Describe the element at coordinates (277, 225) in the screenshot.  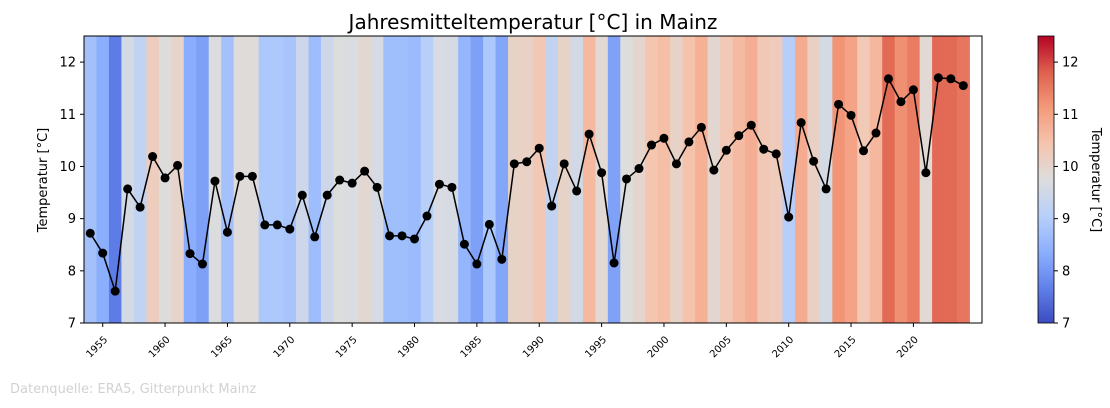
I see `data-point-1969` at that location.